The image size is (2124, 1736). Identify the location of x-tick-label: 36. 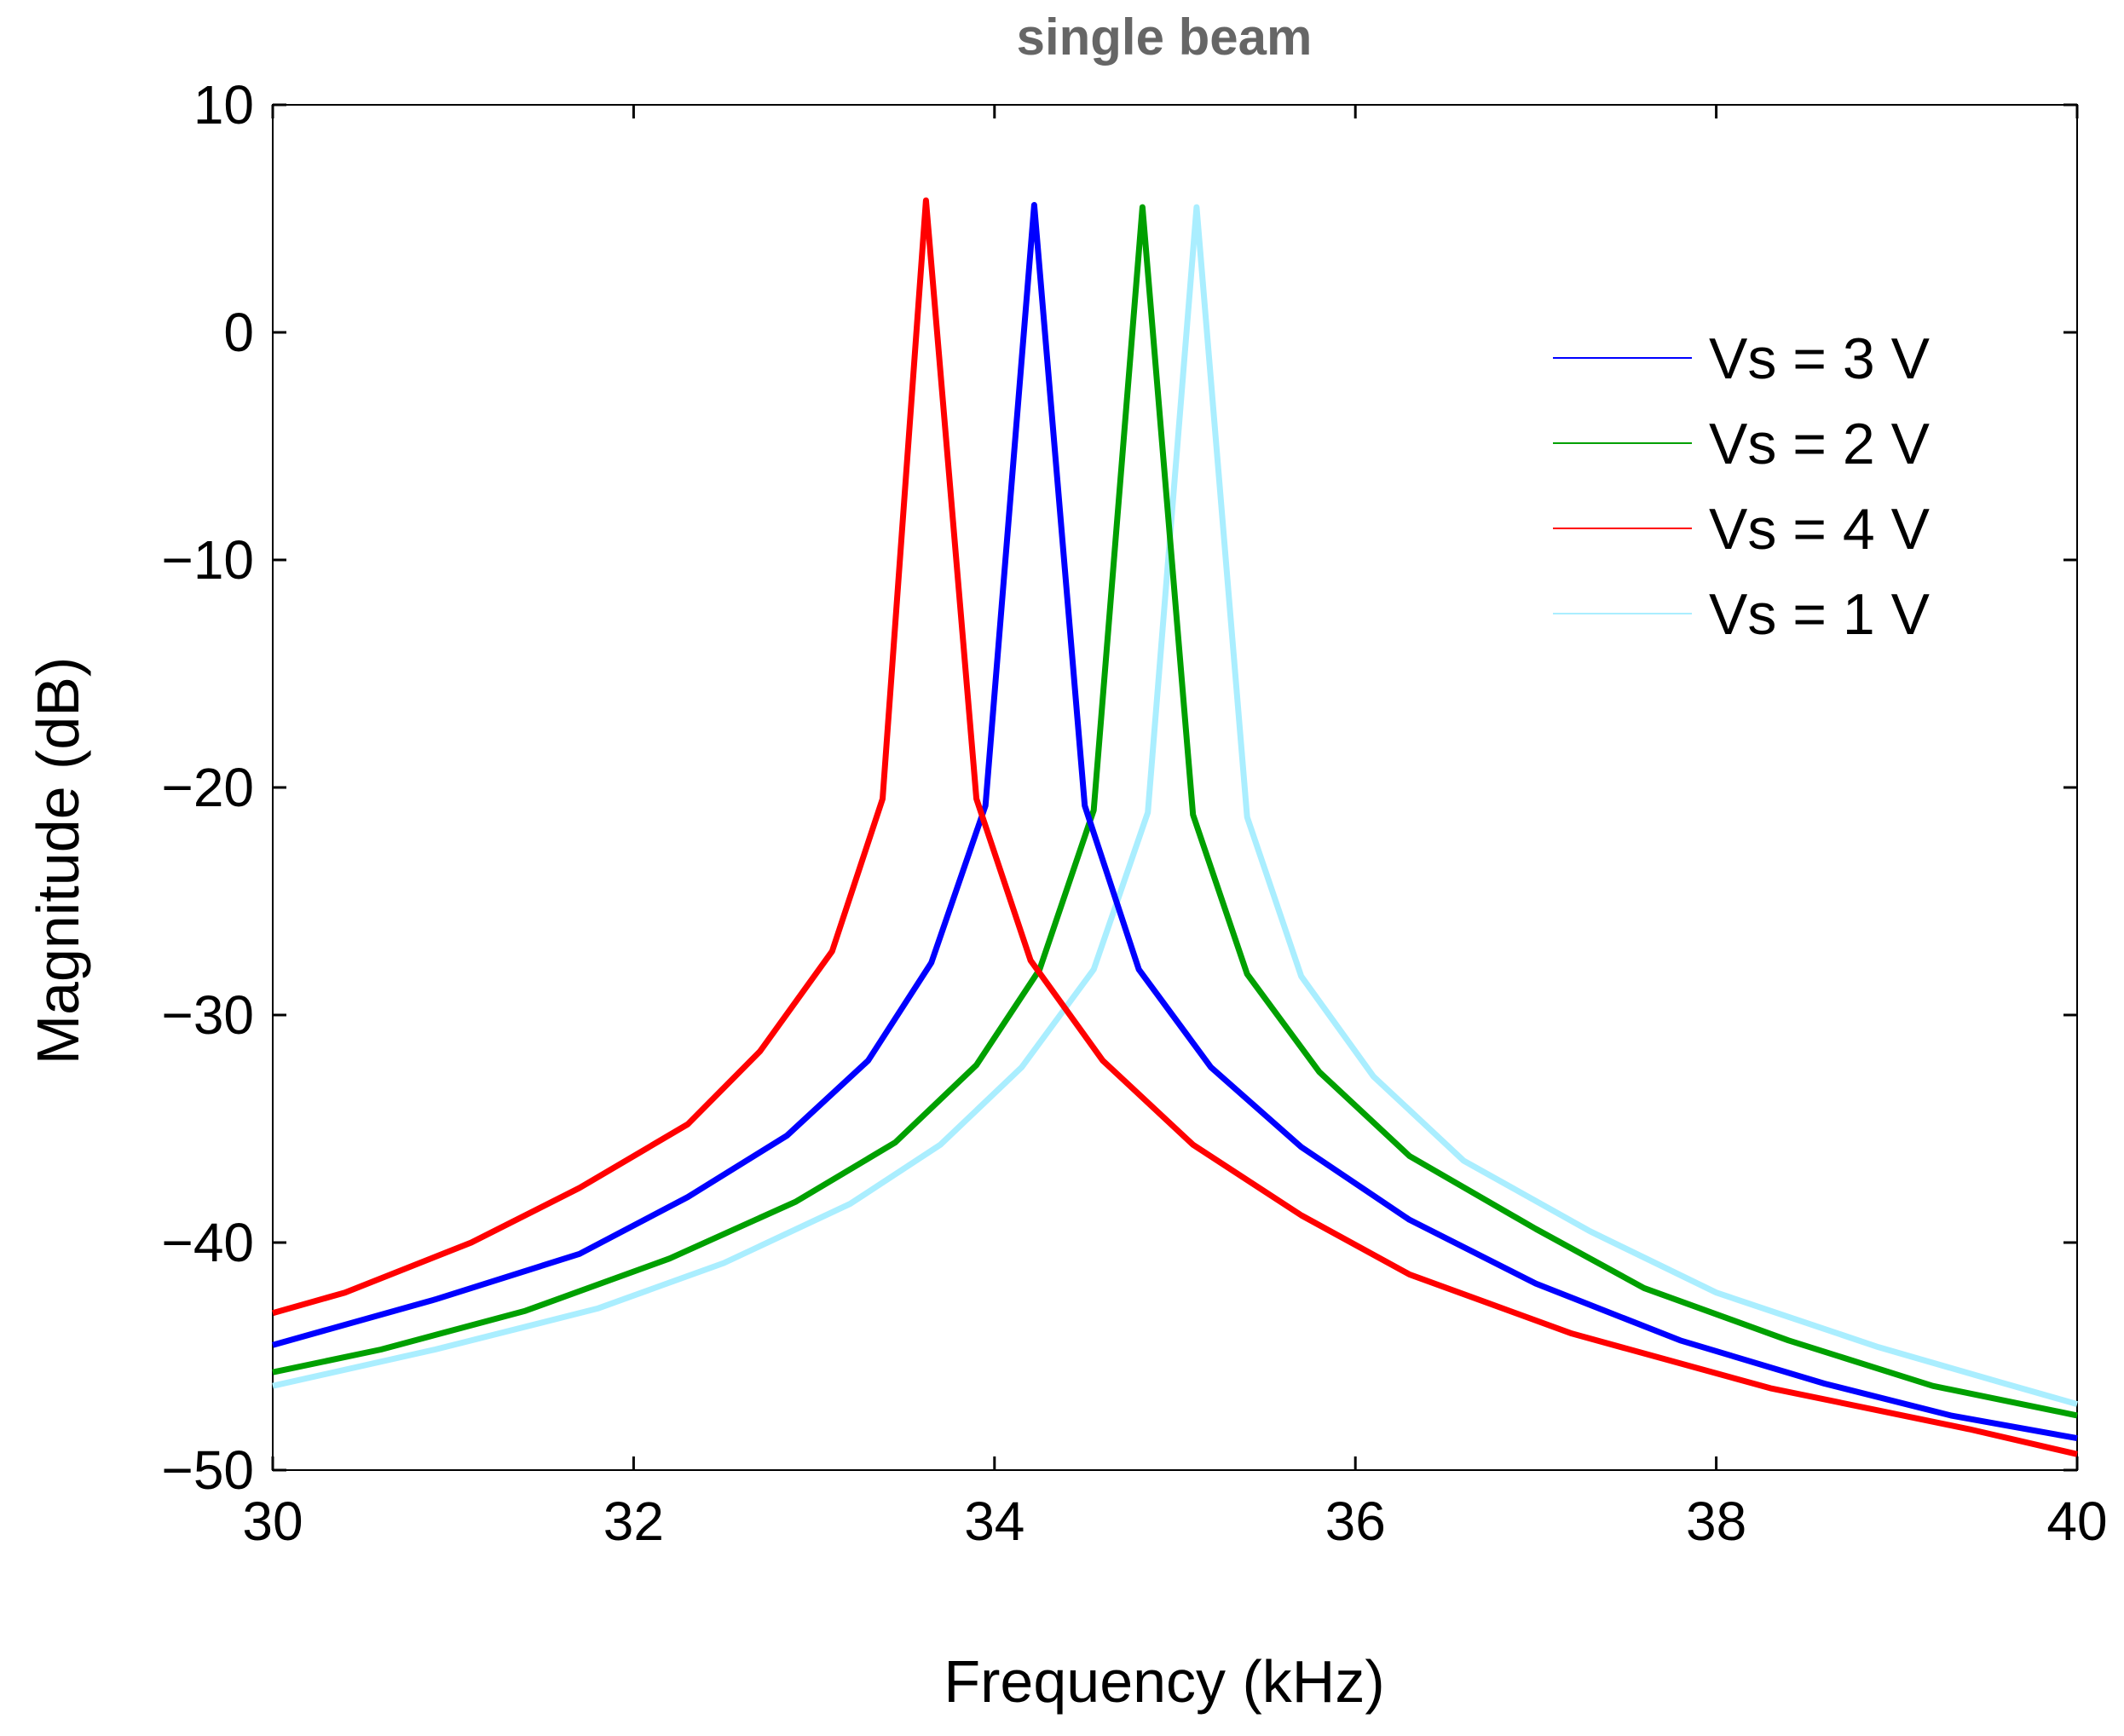
(1355, 1521).